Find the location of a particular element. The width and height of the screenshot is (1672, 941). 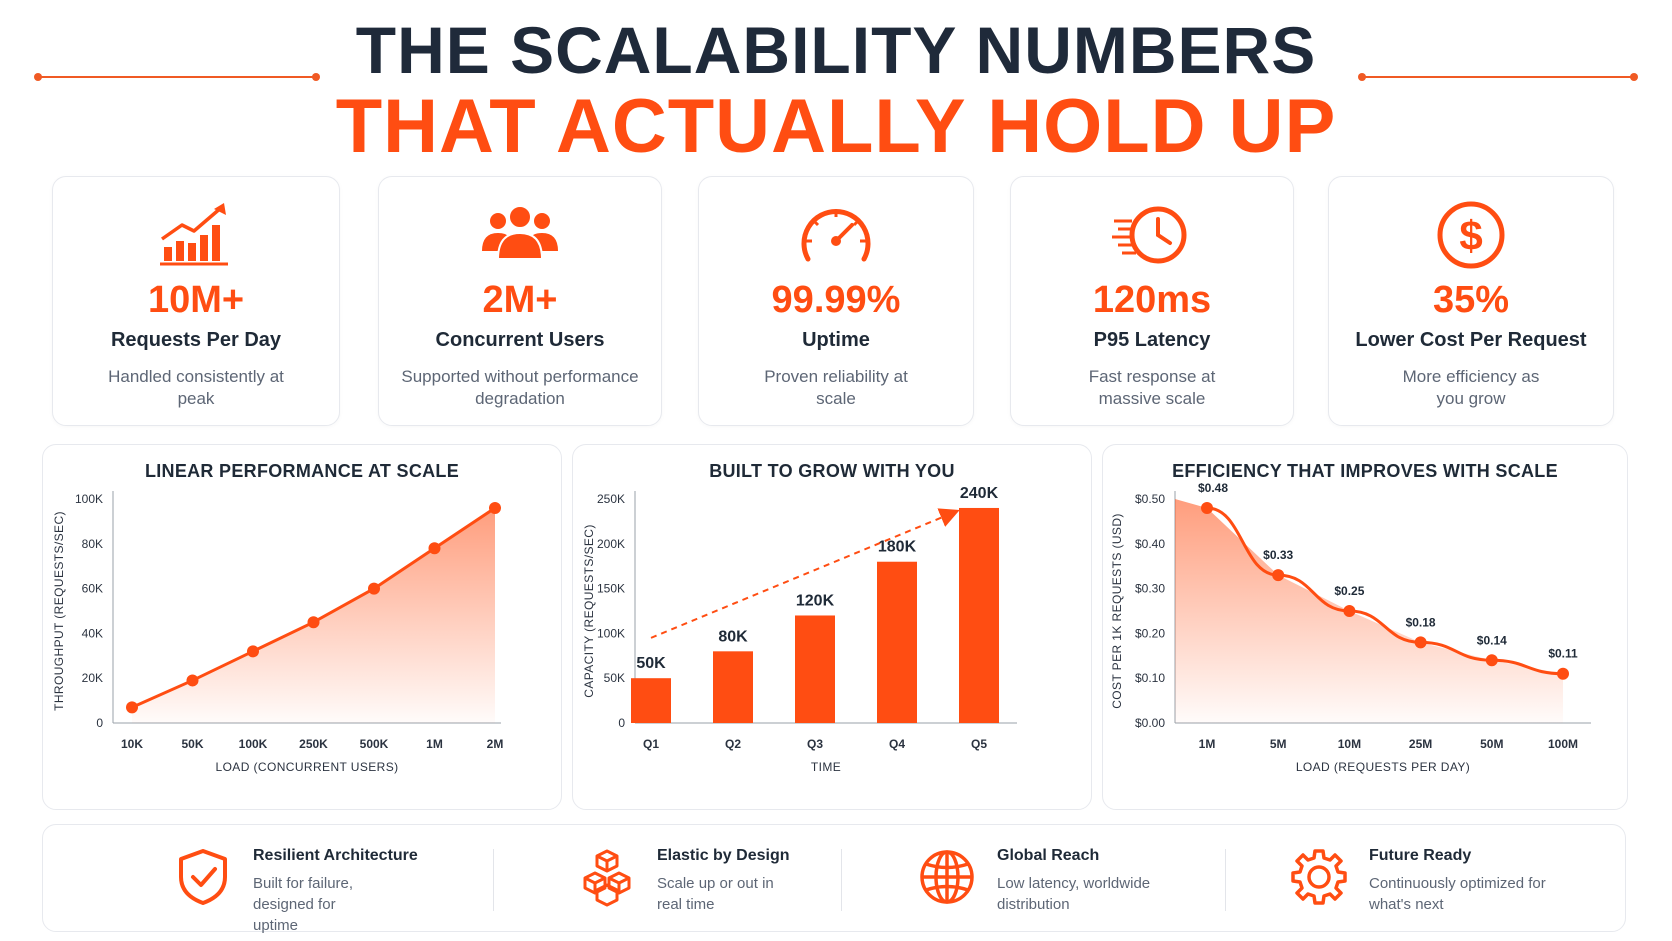

bar-data-label: 240K is located at coordinates (979, 493).